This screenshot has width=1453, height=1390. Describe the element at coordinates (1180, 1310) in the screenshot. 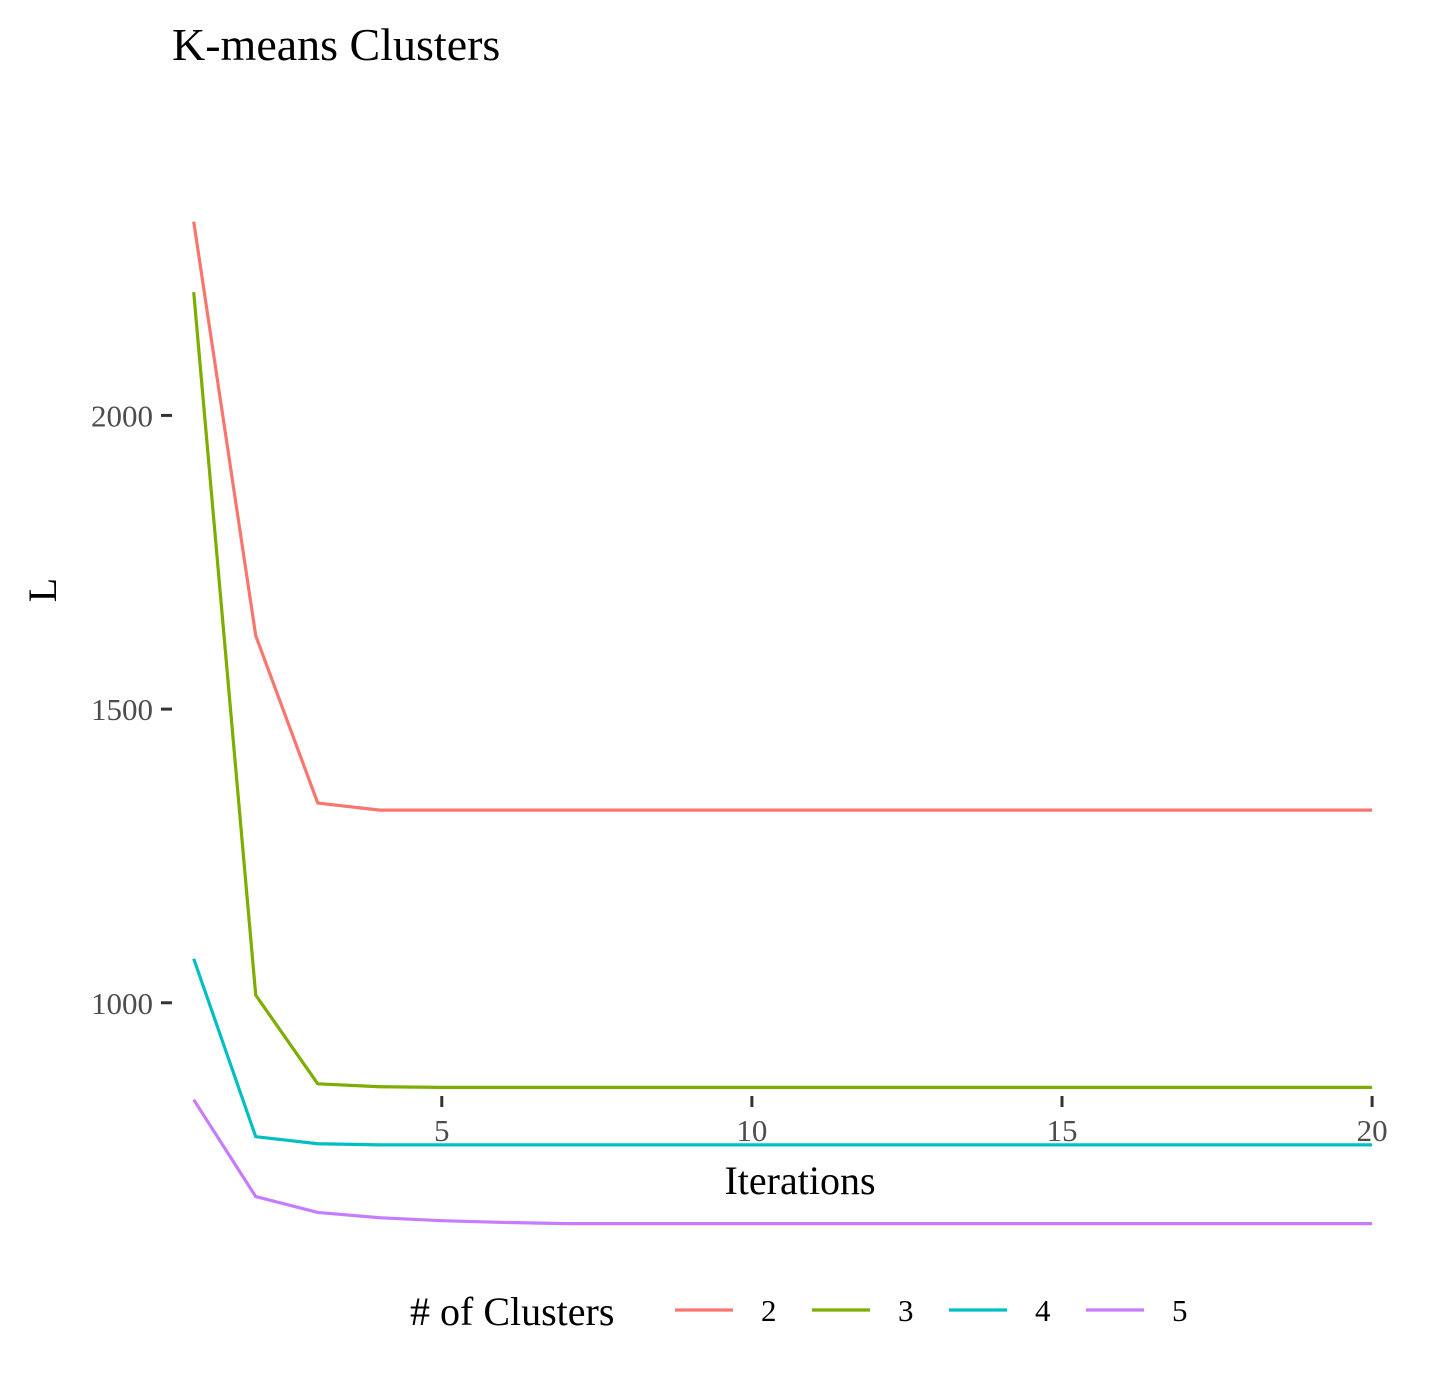

I see `legend-label: 5` at that location.